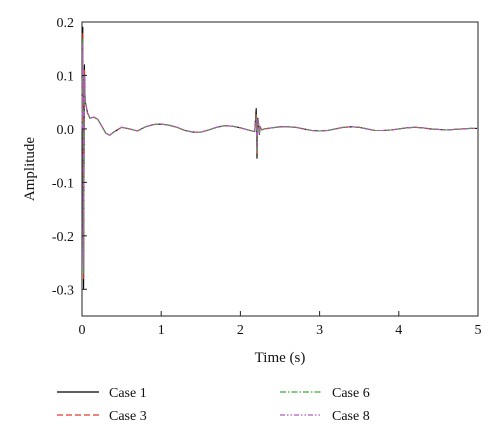  Describe the element at coordinates (128, 416) in the screenshot. I see `legend-label: Case 3` at that location.